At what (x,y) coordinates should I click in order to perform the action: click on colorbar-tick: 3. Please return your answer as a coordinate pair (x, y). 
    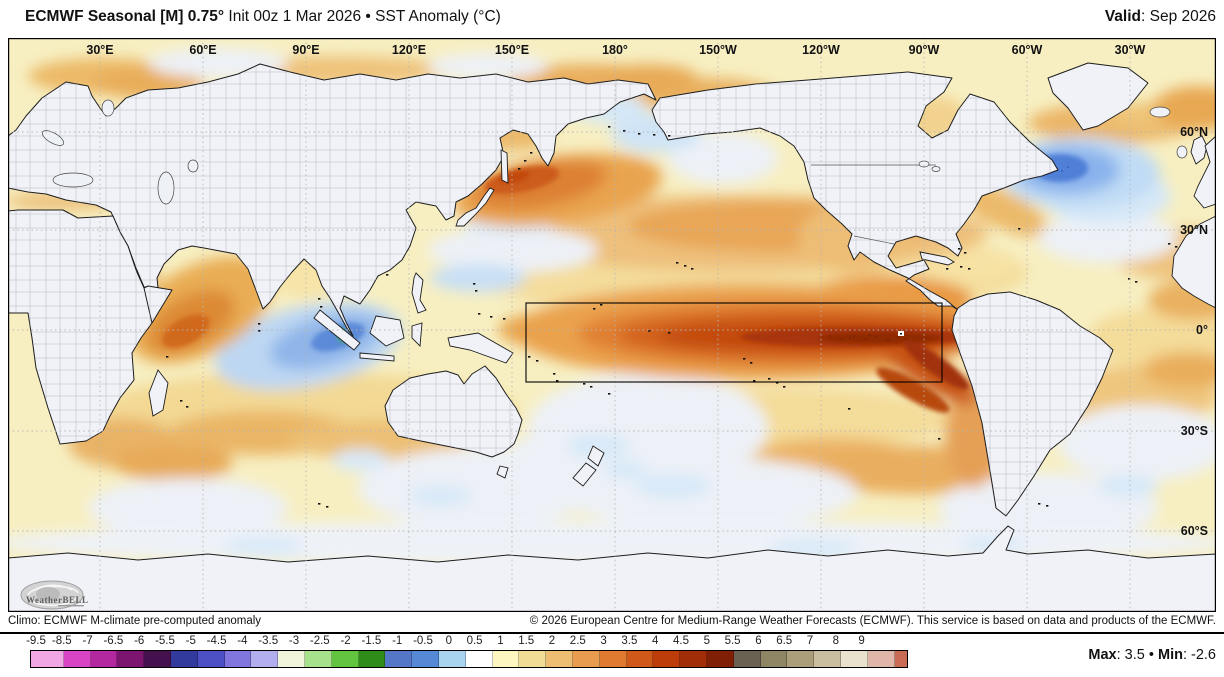
    Looking at the image, I should click on (603, 641).